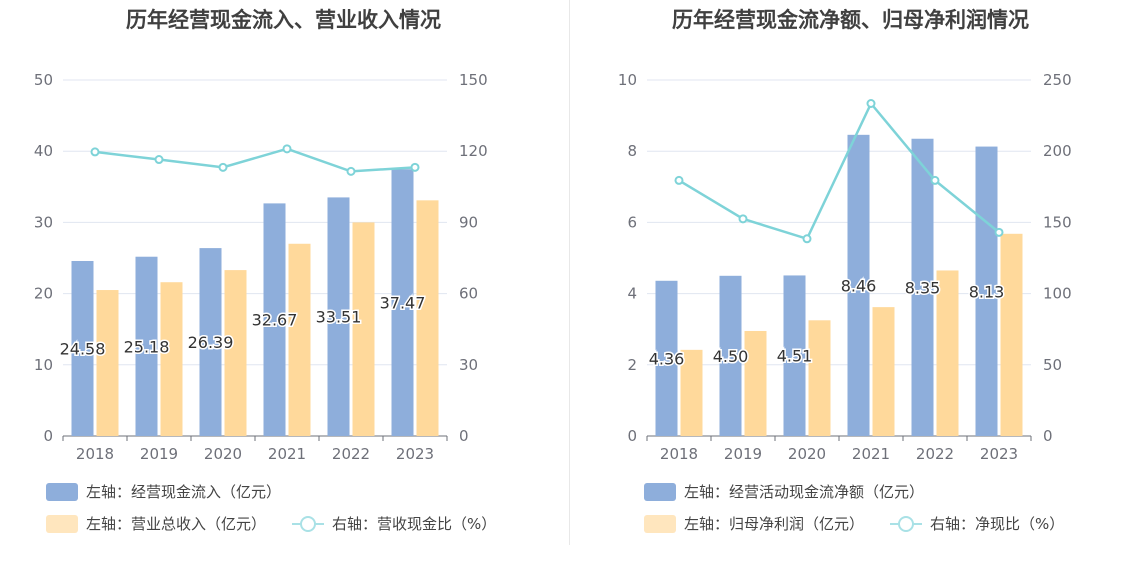 This screenshot has width=1134, height=582. Describe the element at coordinates (43, 151) in the screenshot. I see `left-axis-tick-label: 40` at that location.